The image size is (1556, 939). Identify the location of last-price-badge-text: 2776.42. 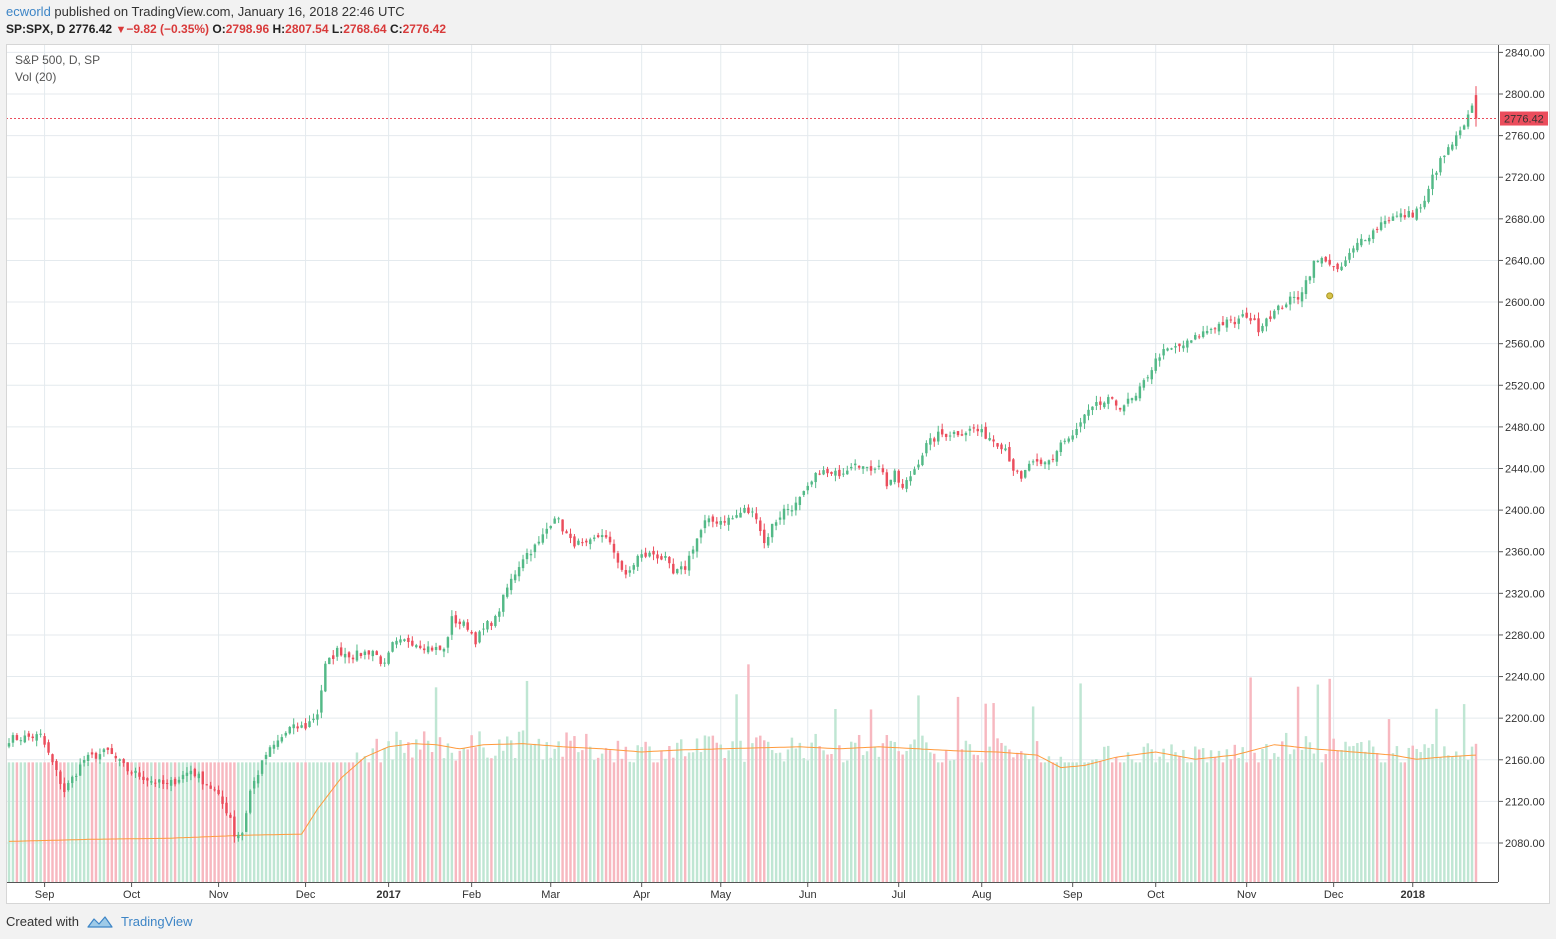
(1524, 120).